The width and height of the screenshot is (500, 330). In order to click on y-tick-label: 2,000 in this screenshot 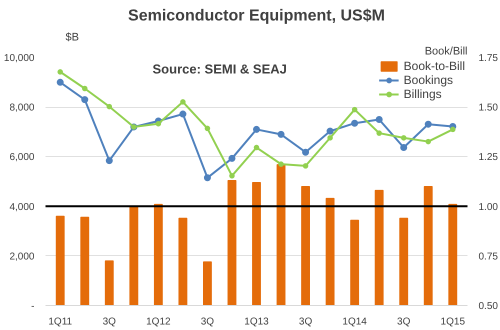, I will do `click(22, 256)`.